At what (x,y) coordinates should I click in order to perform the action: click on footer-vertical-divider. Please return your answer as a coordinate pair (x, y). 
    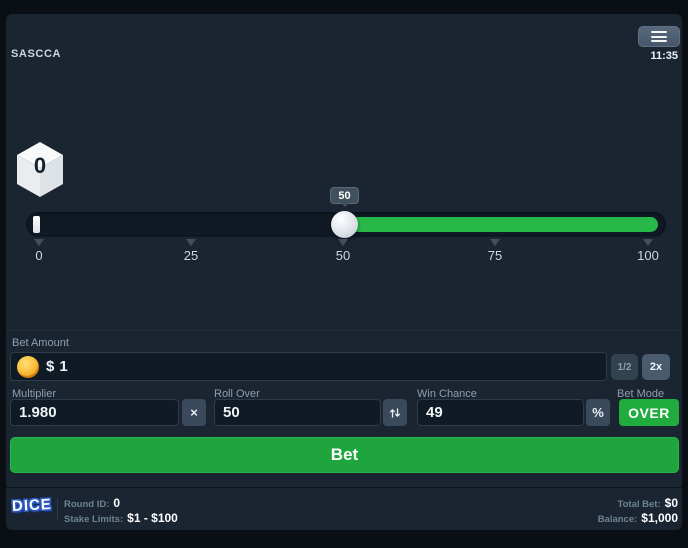
    Looking at the image, I should click on (57, 509).